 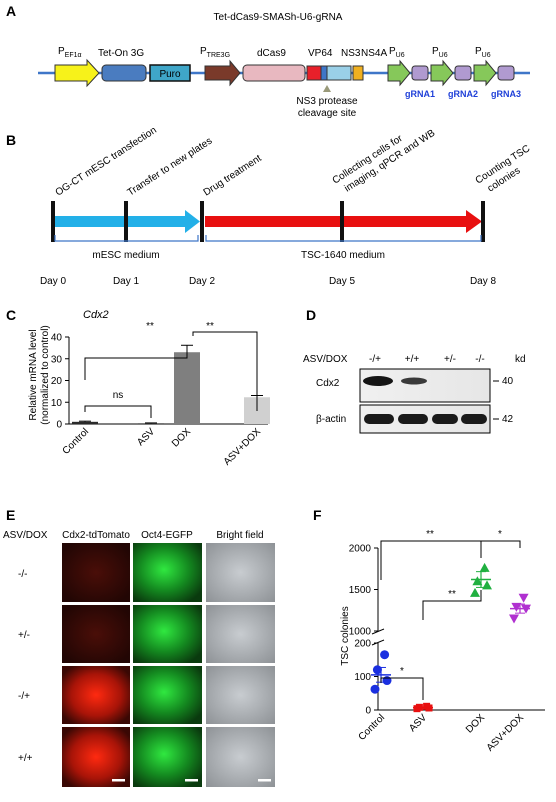 What do you see at coordinates (10, 515) in the screenshot?
I see `panel-e-letter: E` at bounding box center [10, 515].